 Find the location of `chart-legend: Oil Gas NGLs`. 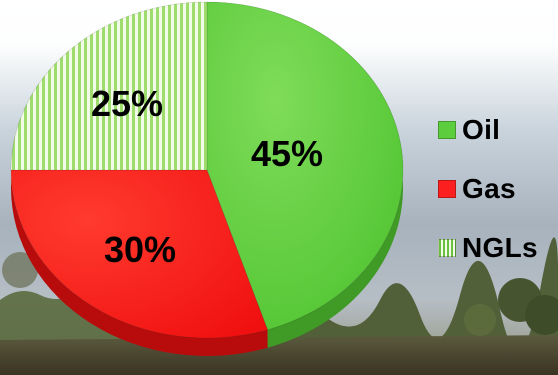

chart-legend: Oil Gas NGLs is located at coordinates (488, 189).